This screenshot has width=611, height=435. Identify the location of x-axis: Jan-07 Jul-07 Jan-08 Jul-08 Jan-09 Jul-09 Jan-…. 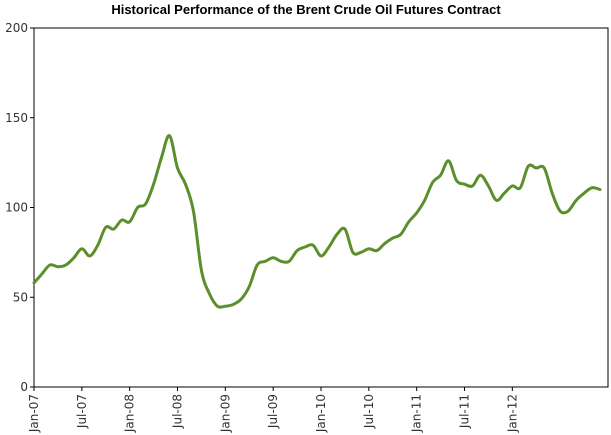
(273, 410).